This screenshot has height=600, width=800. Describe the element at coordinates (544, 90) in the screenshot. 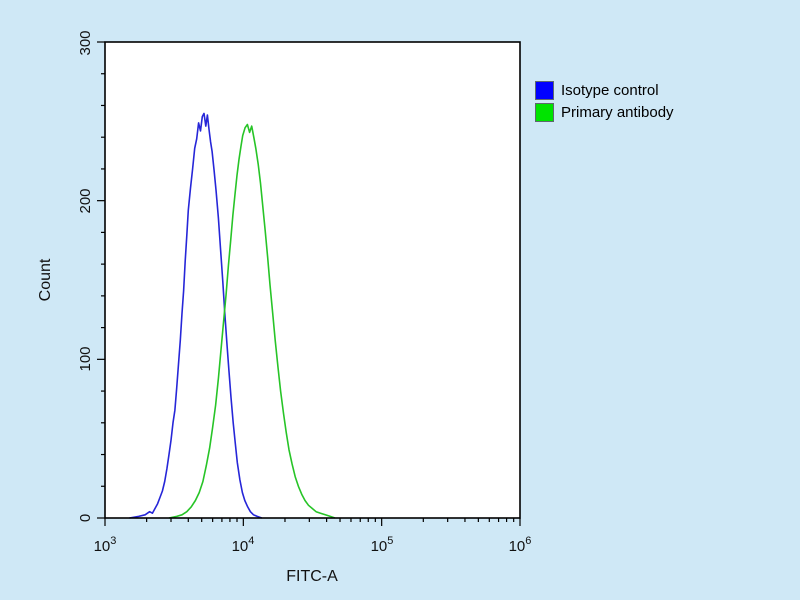

I see `isotype-control-swatch` at that location.